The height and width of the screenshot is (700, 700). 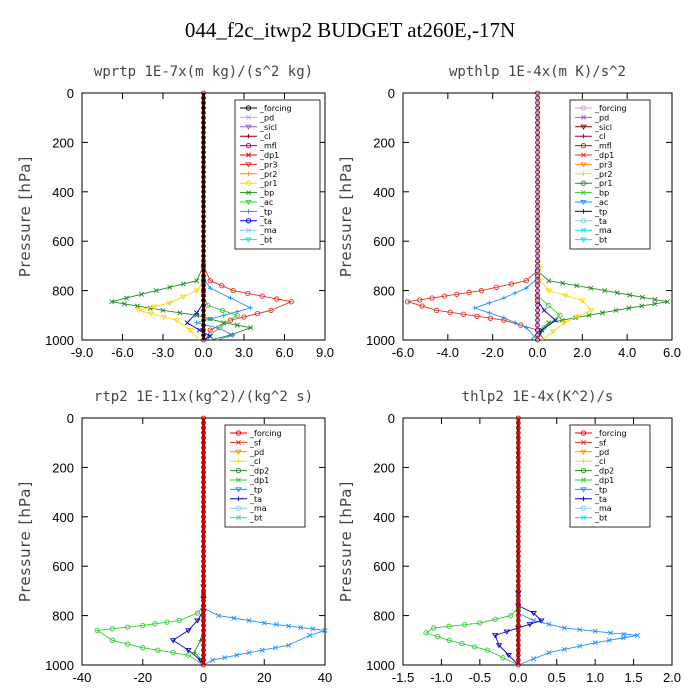 What do you see at coordinates (600, 489) in the screenshot?
I see `legend-label: _tp` at bounding box center [600, 489].